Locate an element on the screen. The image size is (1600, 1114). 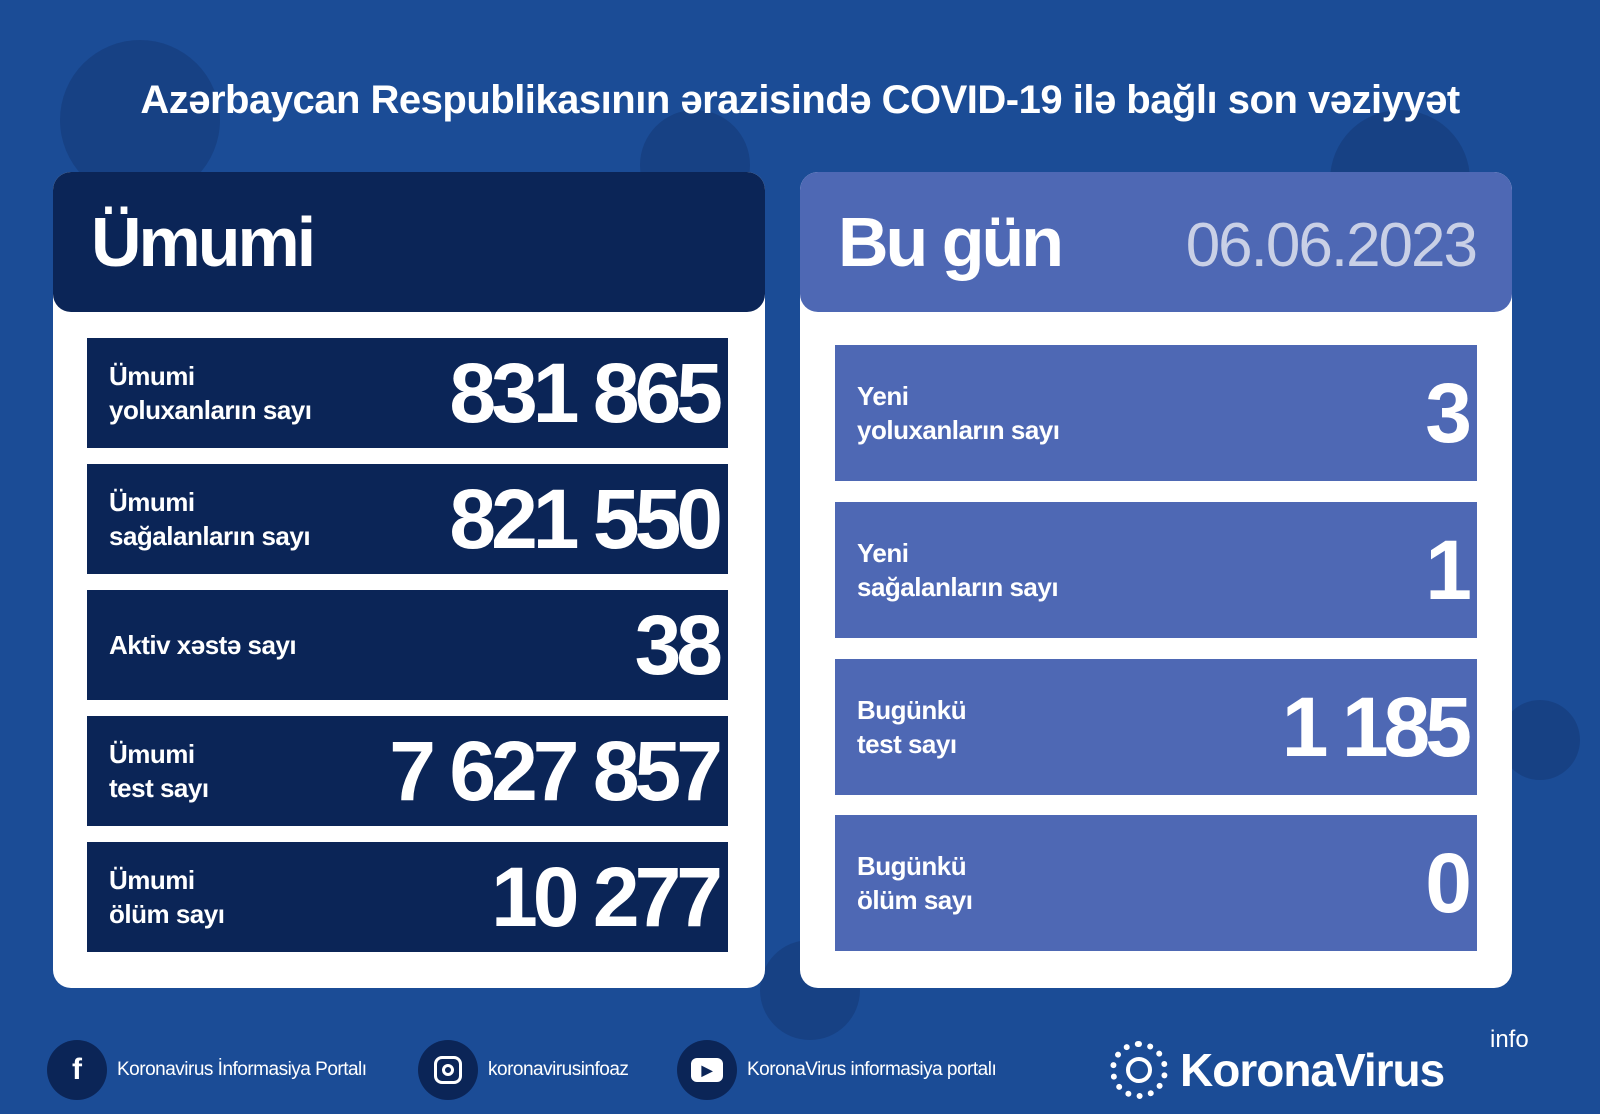
virus-logo-icon is located at coordinates (1139, 1070).